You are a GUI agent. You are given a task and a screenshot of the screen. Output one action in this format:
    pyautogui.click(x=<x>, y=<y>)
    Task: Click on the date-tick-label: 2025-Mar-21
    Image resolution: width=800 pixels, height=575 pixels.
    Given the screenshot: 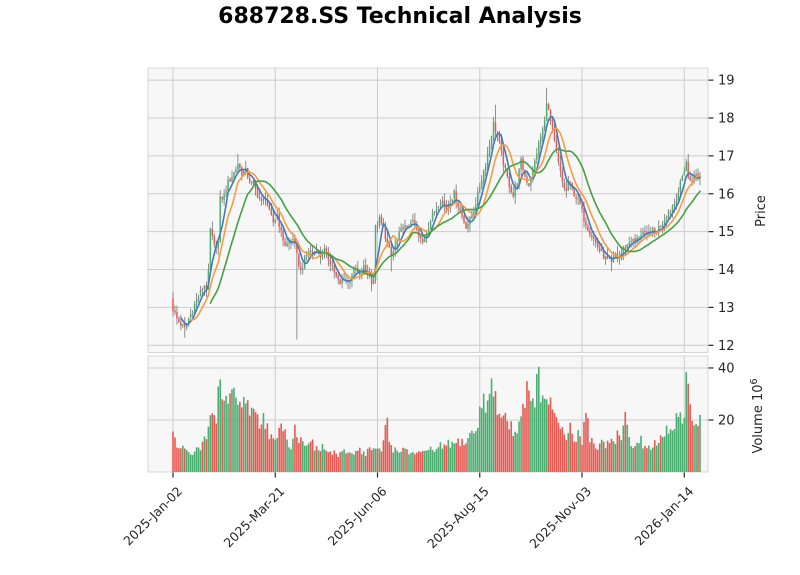 What is the action you would take?
    pyautogui.click(x=254, y=517)
    